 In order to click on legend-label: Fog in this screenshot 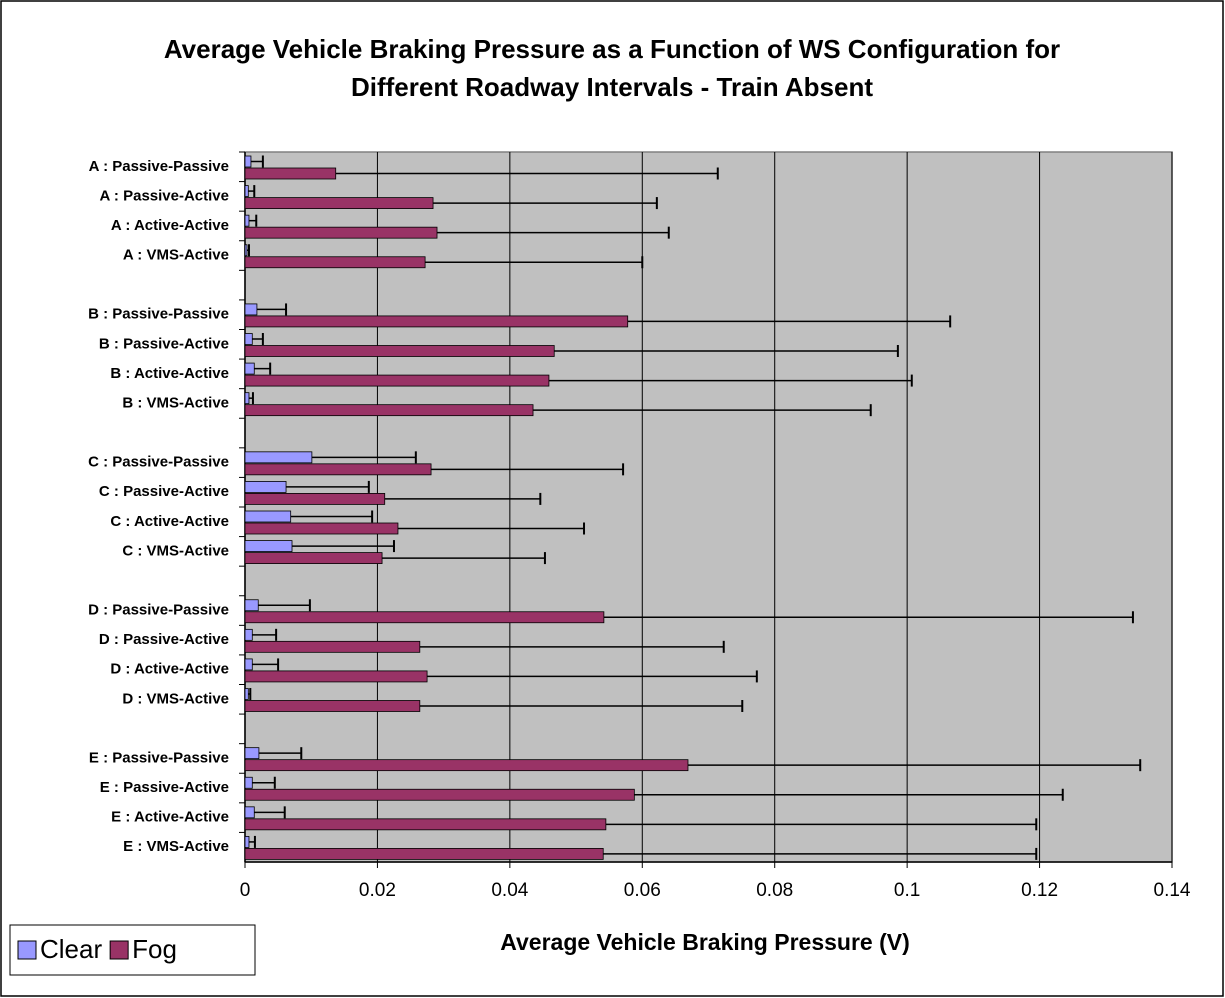, I will do `click(154, 949)`.